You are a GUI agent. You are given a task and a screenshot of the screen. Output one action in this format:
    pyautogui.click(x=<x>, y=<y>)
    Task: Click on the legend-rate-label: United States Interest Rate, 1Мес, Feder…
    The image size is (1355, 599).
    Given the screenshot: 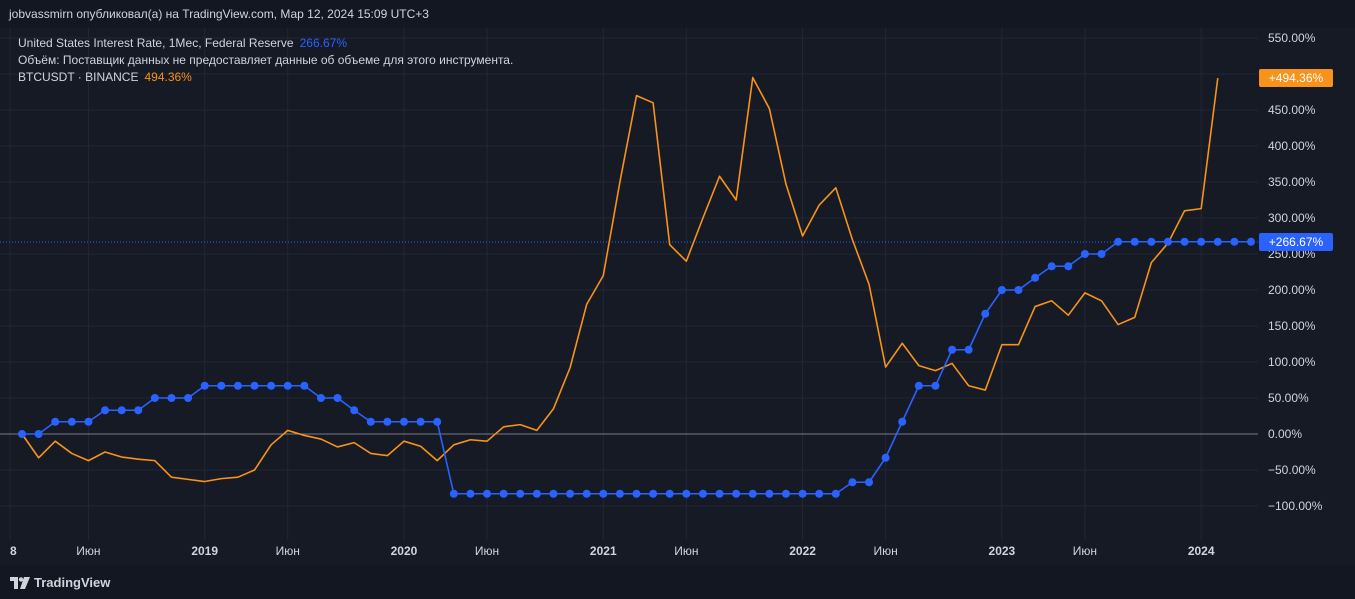 What is the action you would take?
    pyautogui.click(x=156, y=43)
    